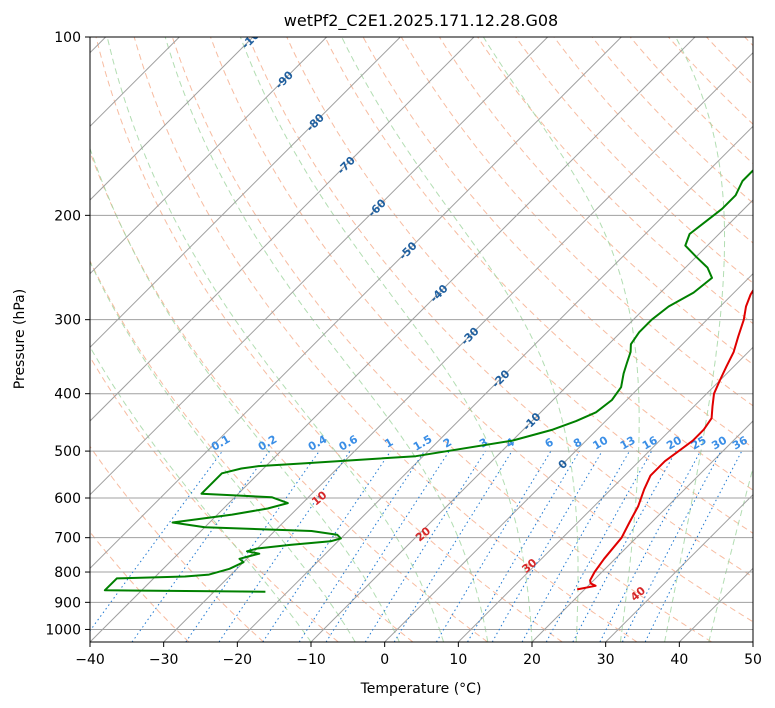 The image size is (775, 708). I want to click on y-axis-label: Pressure (hPa), so click(20, 339).